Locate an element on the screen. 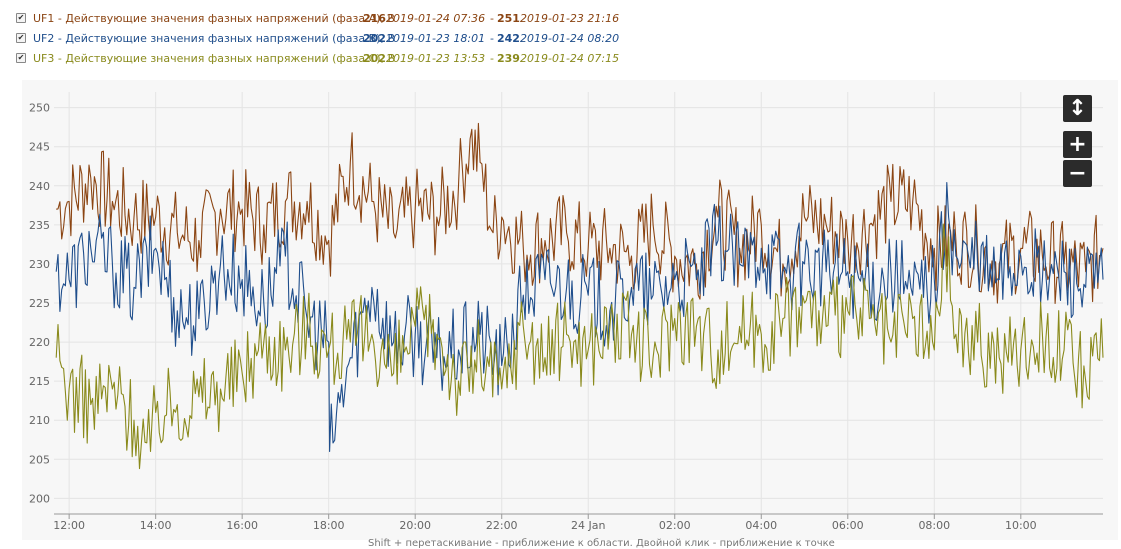 This screenshot has width=1121, height=549. x-tick-label: 04:00 is located at coordinates (761, 525).